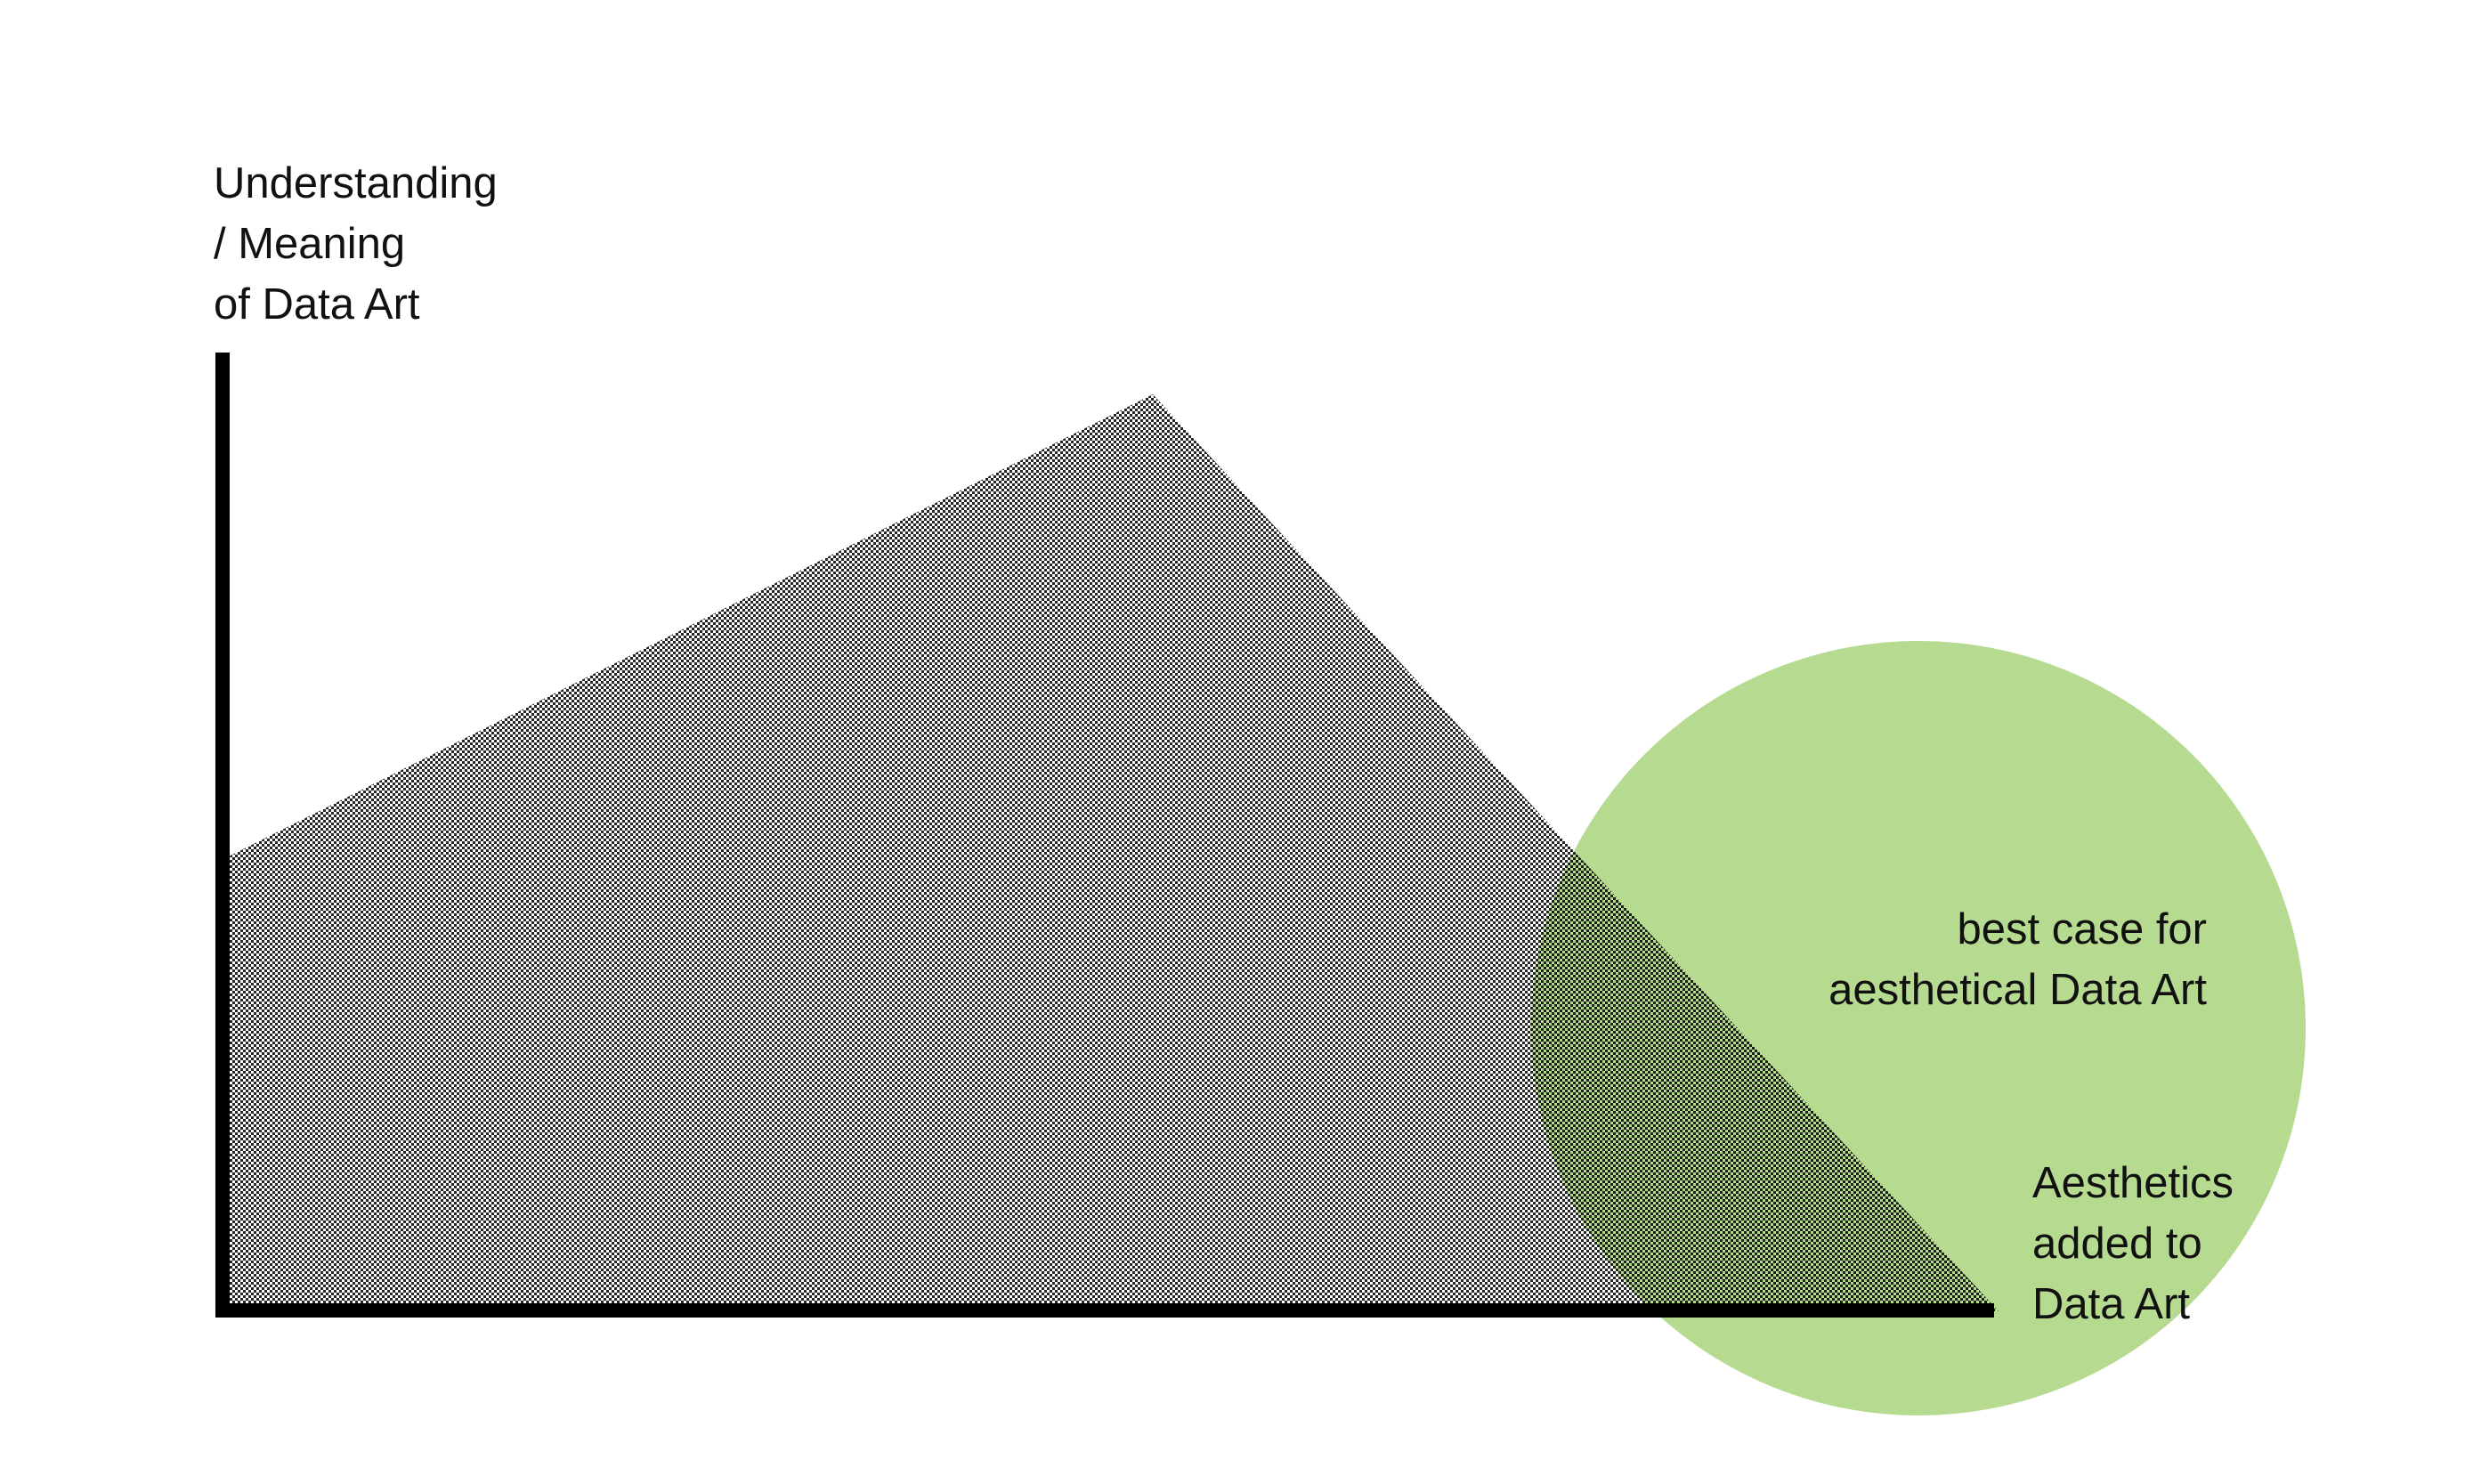  What do you see at coordinates (356, 183) in the screenshot?
I see `y-axis-label-line: Understanding` at bounding box center [356, 183].